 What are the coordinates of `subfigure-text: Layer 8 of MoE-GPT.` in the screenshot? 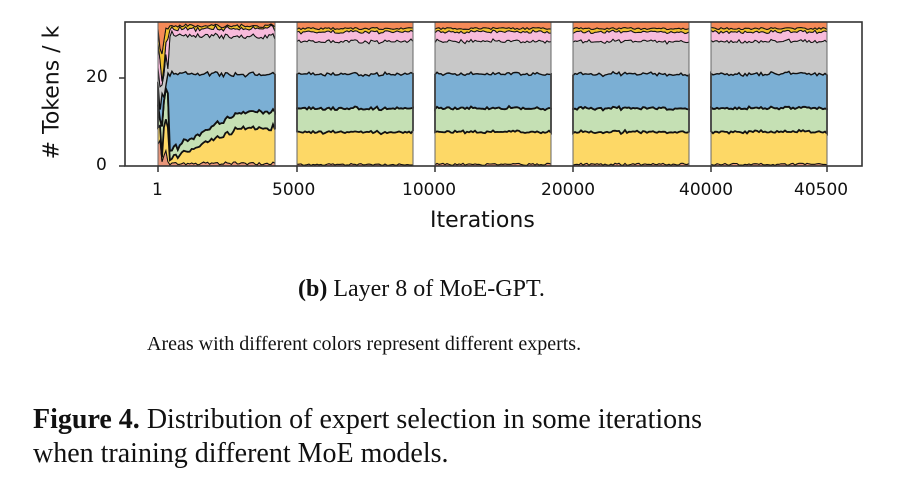 It's located at (436, 289).